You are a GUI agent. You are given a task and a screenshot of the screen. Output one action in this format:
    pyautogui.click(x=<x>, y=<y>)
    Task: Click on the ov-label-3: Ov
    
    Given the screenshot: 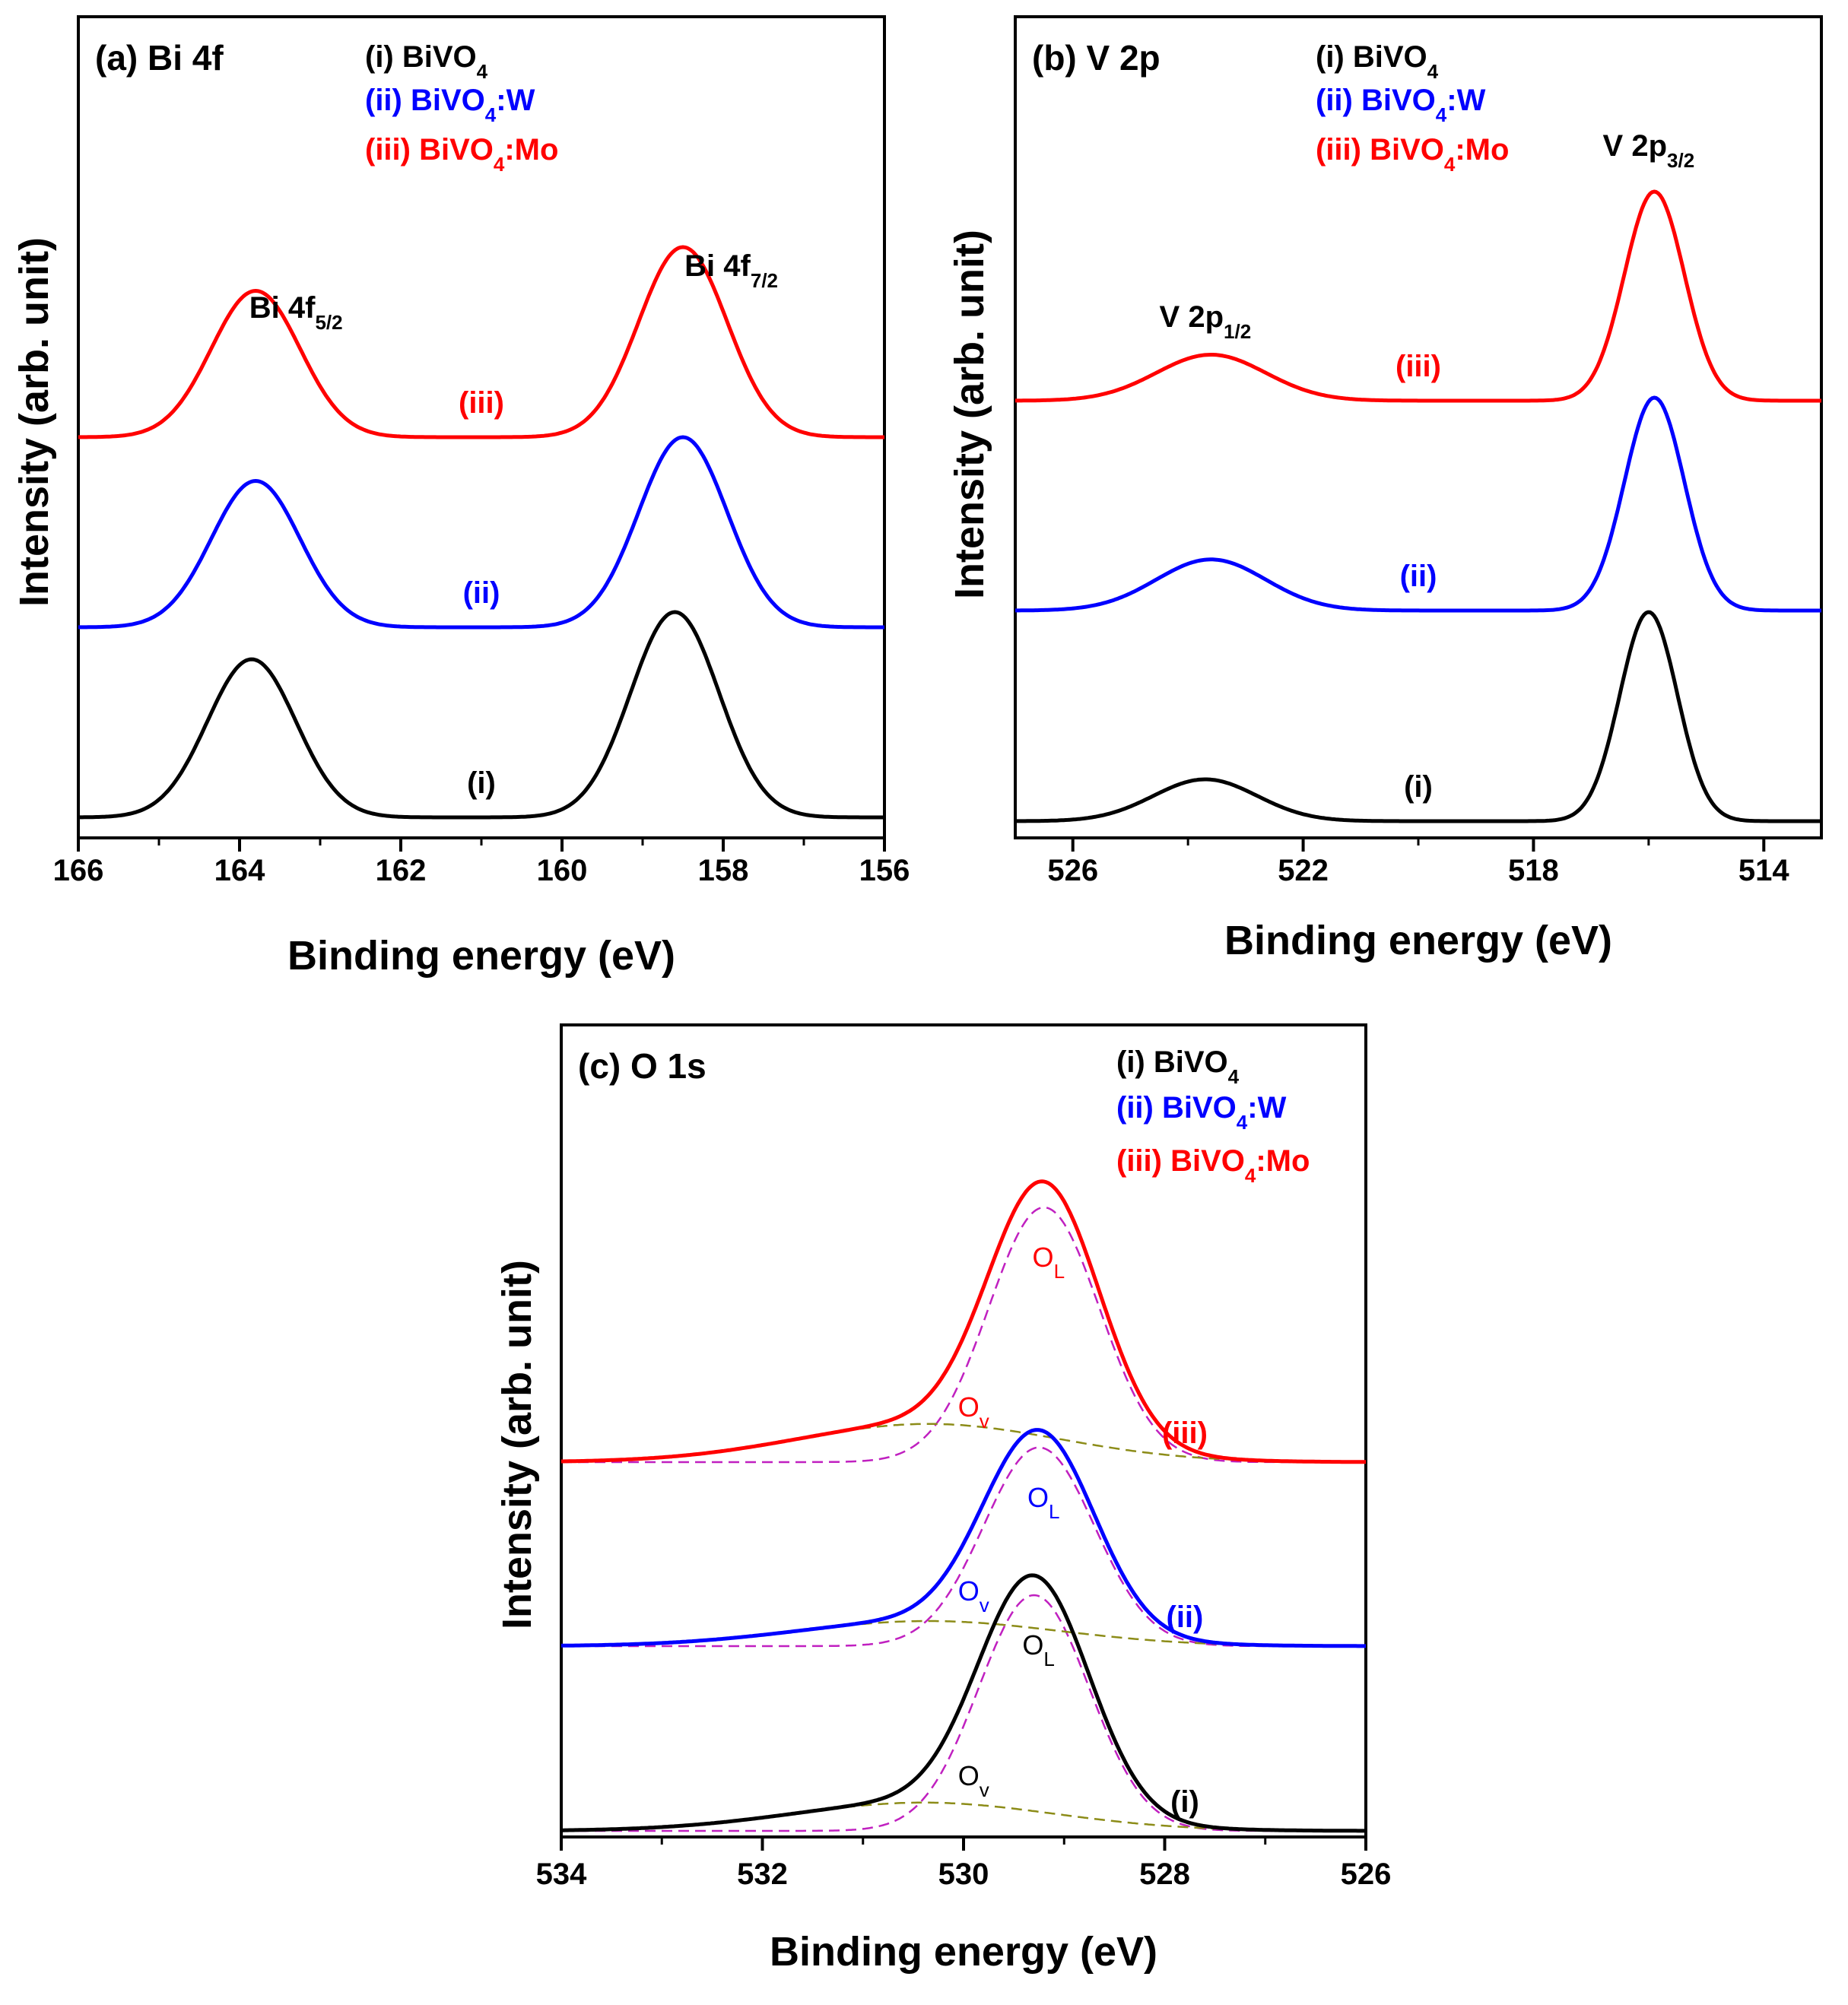 What is the action you would take?
    pyautogui.click(x=973, y=1411)
    